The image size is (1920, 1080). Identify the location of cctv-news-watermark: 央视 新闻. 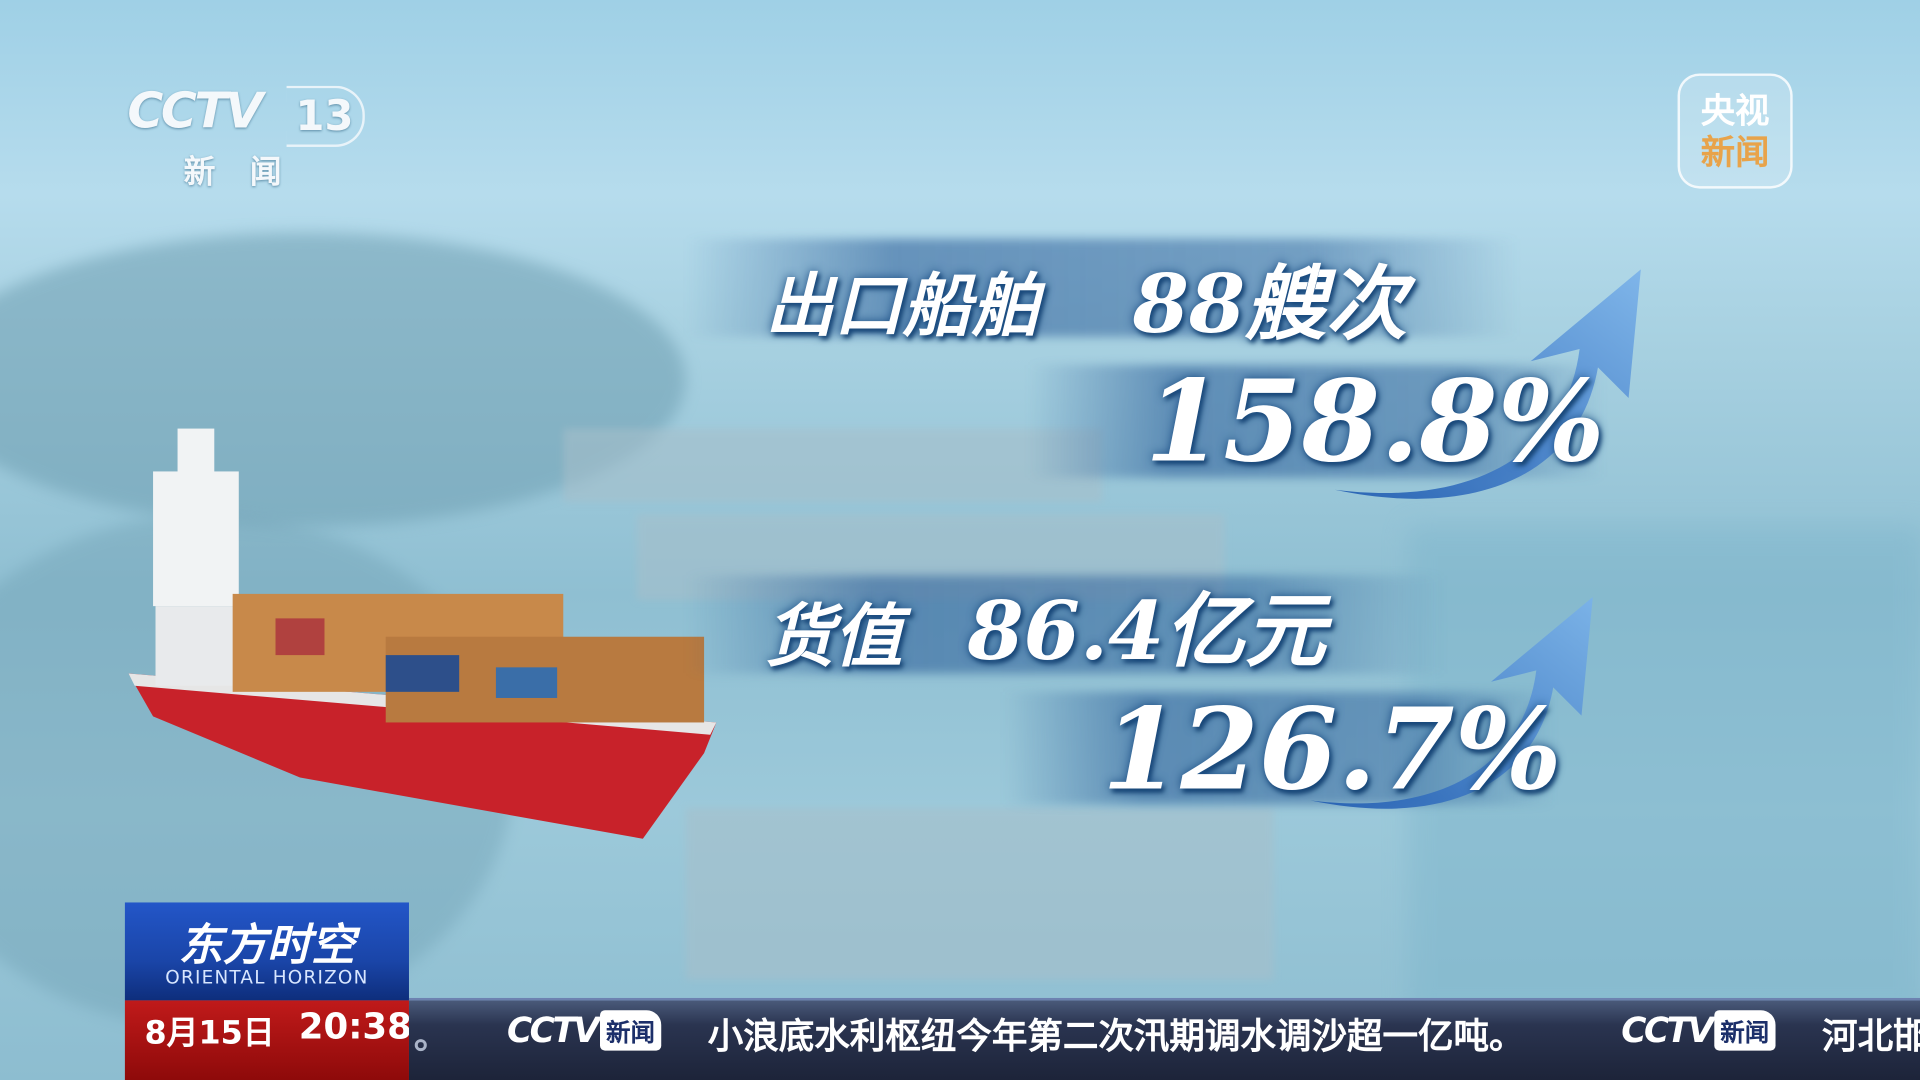
(1735, 131).